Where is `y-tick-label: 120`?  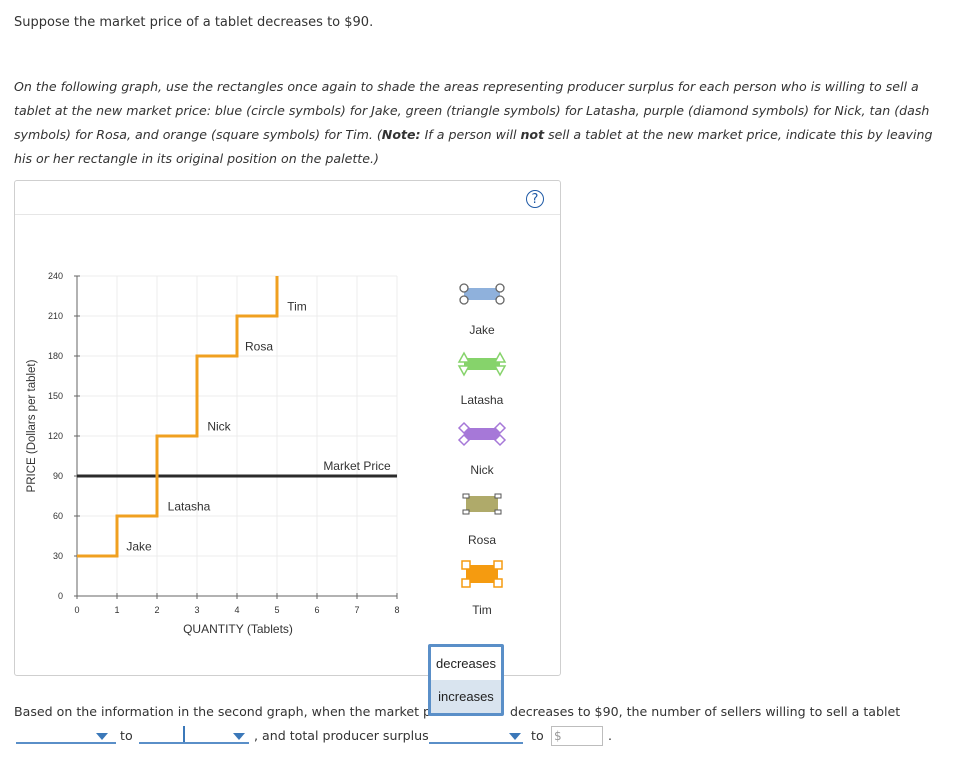
y-tick-label: 120 is located at coordinates (55, 436).